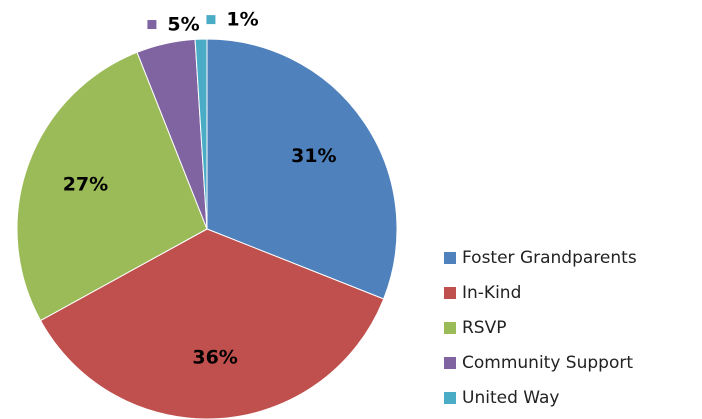  Describe the element at coordinates (313, 156) in the screenshot. I see `data-label: 31%` at that location.